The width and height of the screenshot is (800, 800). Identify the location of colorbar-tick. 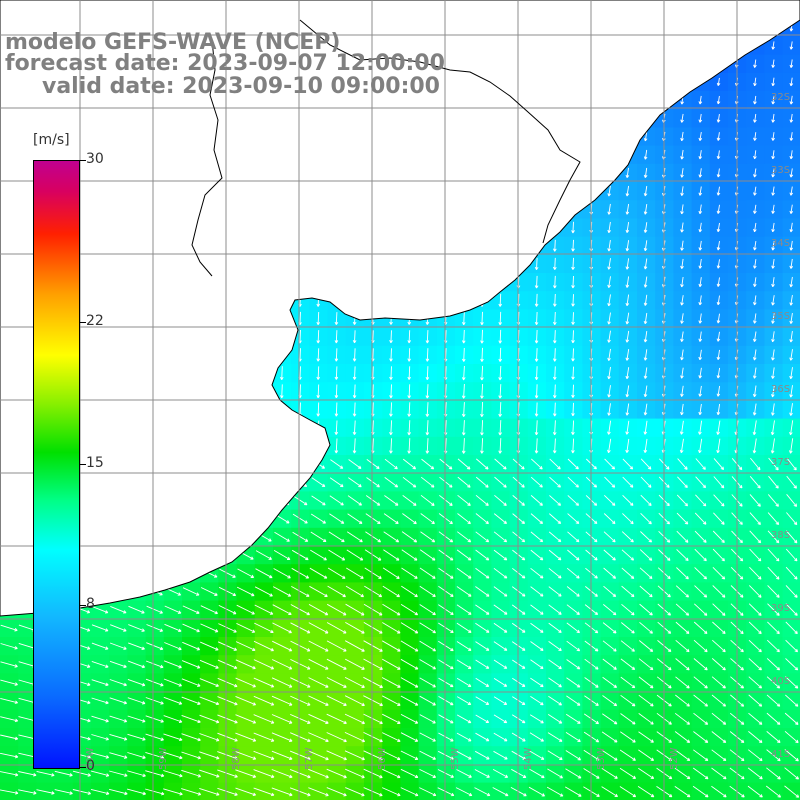
(83, 606).